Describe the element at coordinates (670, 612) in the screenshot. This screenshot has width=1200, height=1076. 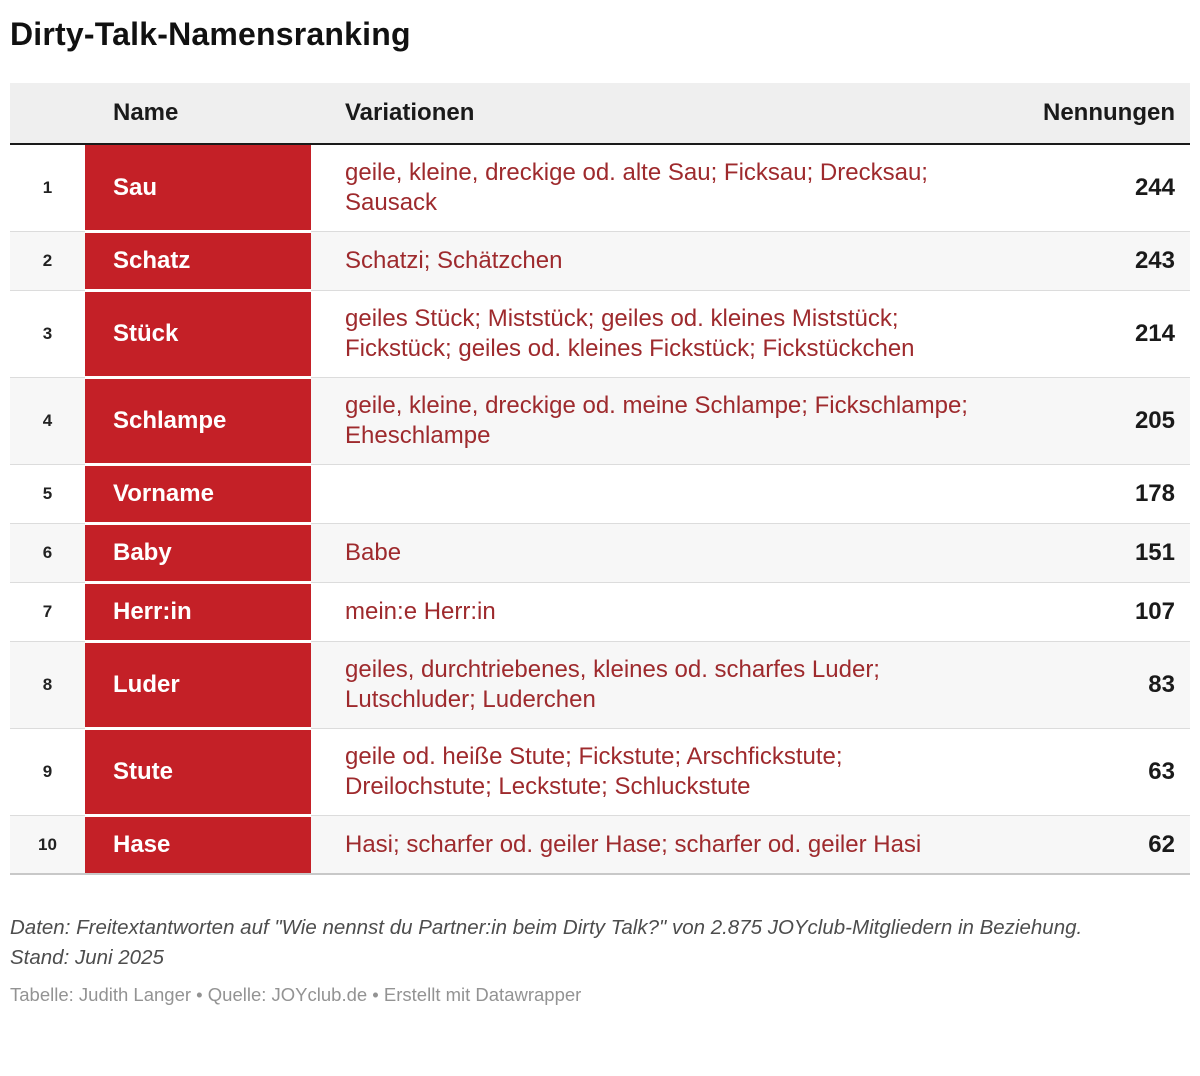
I see `variations-cell: mein:e Herr:in` at that location.